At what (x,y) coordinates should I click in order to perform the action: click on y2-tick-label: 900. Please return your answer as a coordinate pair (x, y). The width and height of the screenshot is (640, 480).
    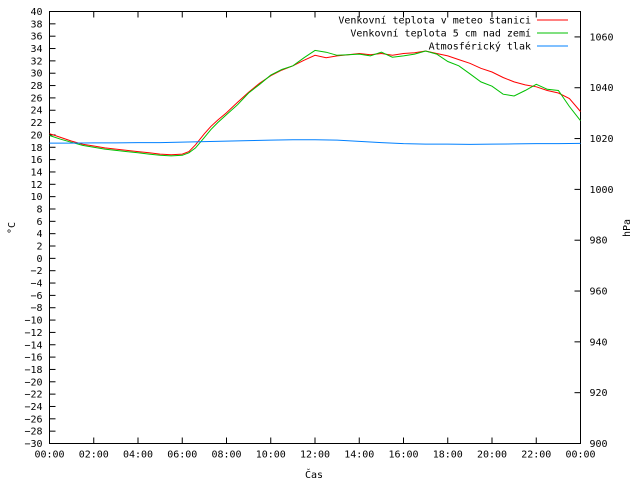
    Looking at the image, I should click on (599, 444).